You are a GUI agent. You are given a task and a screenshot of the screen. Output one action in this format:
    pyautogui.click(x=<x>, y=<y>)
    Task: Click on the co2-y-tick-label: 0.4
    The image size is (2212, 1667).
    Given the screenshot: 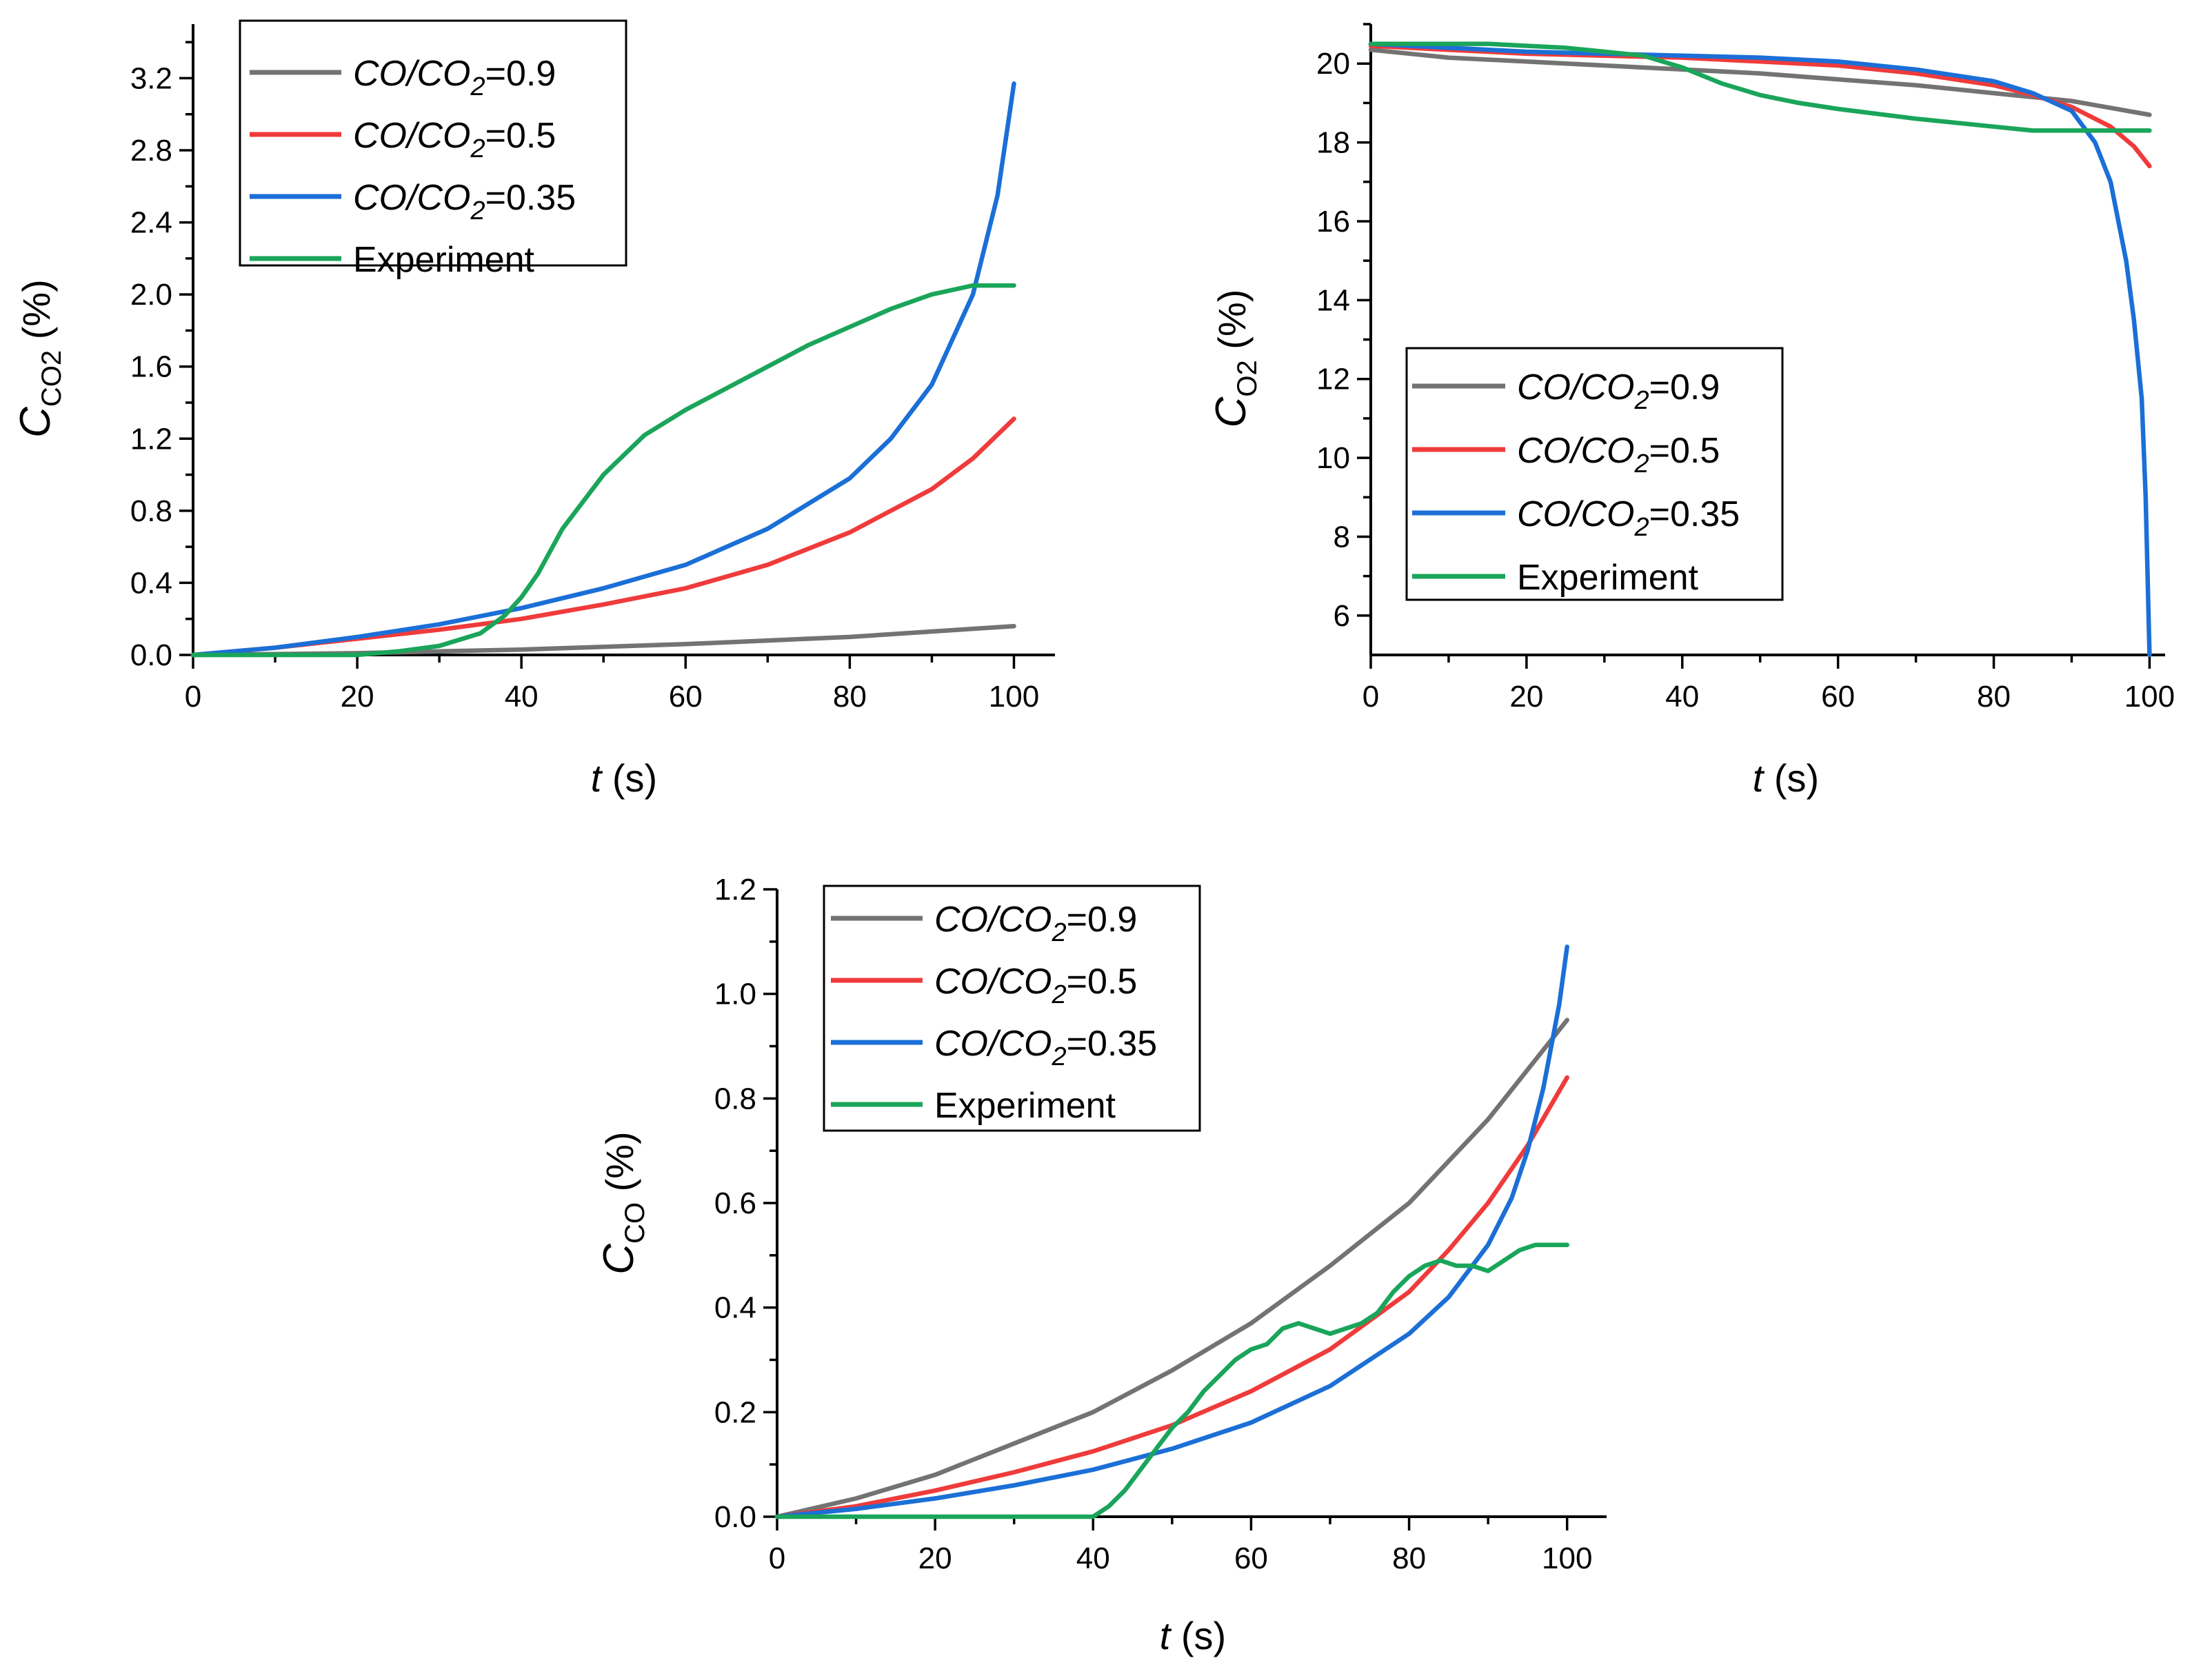 What is the action you would take?
    pyautogui.click(x=151, y=583)
    